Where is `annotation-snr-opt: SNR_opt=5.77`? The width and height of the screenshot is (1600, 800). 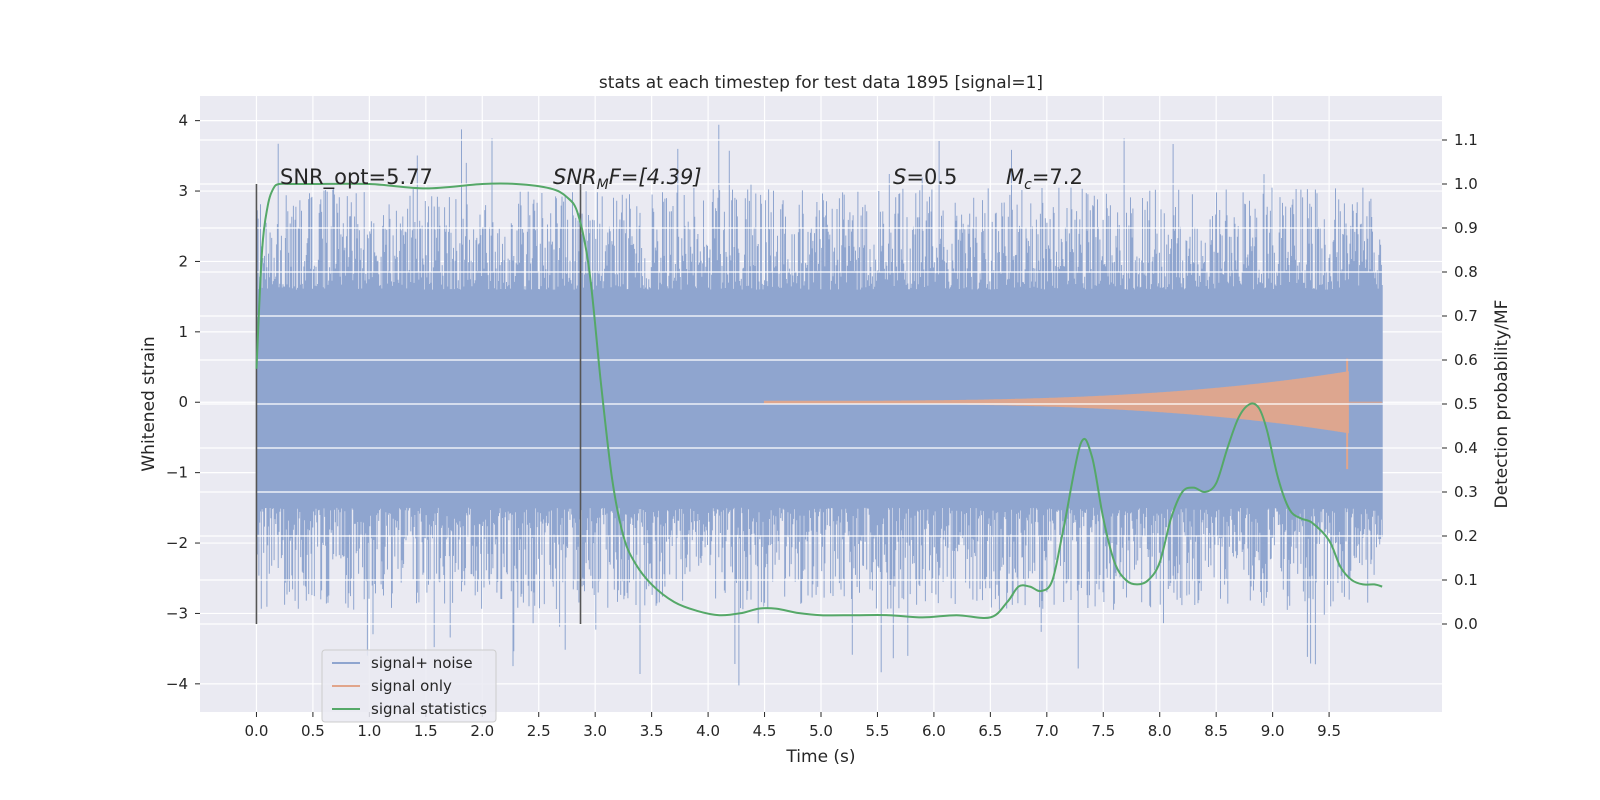 annotation-snr-opt: SNR_opt=5.77 is located at coordinates (356, 177).